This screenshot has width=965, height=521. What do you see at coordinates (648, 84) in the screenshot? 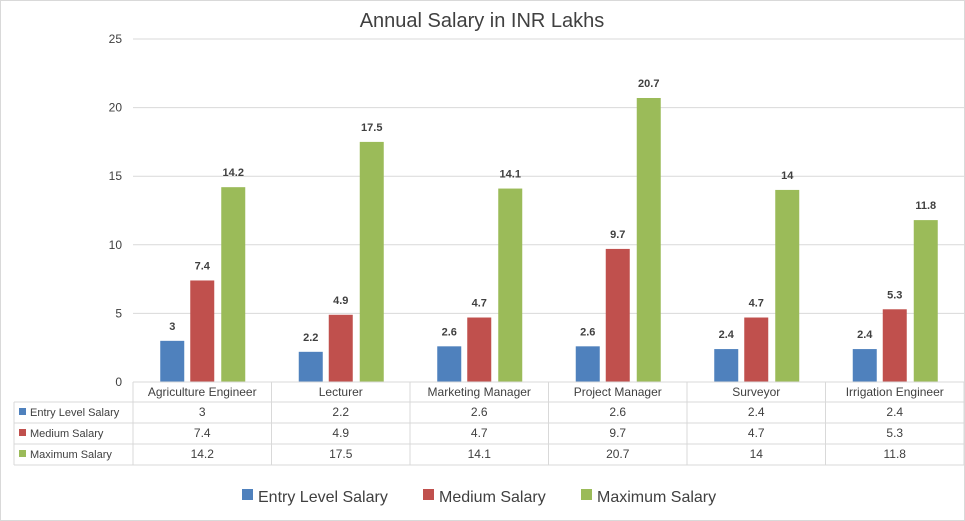
I see `data-label: 20.7` at bounding box center [648, 84].